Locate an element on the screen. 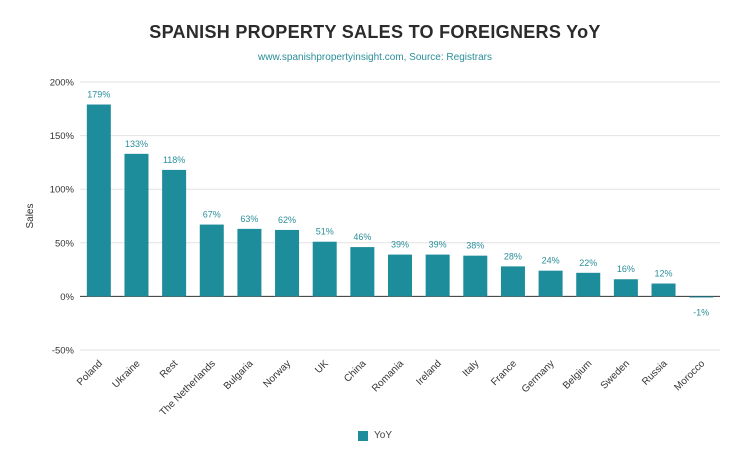 The image size is (750, 464). data-label: 24% is located at coordinates (551, 261).